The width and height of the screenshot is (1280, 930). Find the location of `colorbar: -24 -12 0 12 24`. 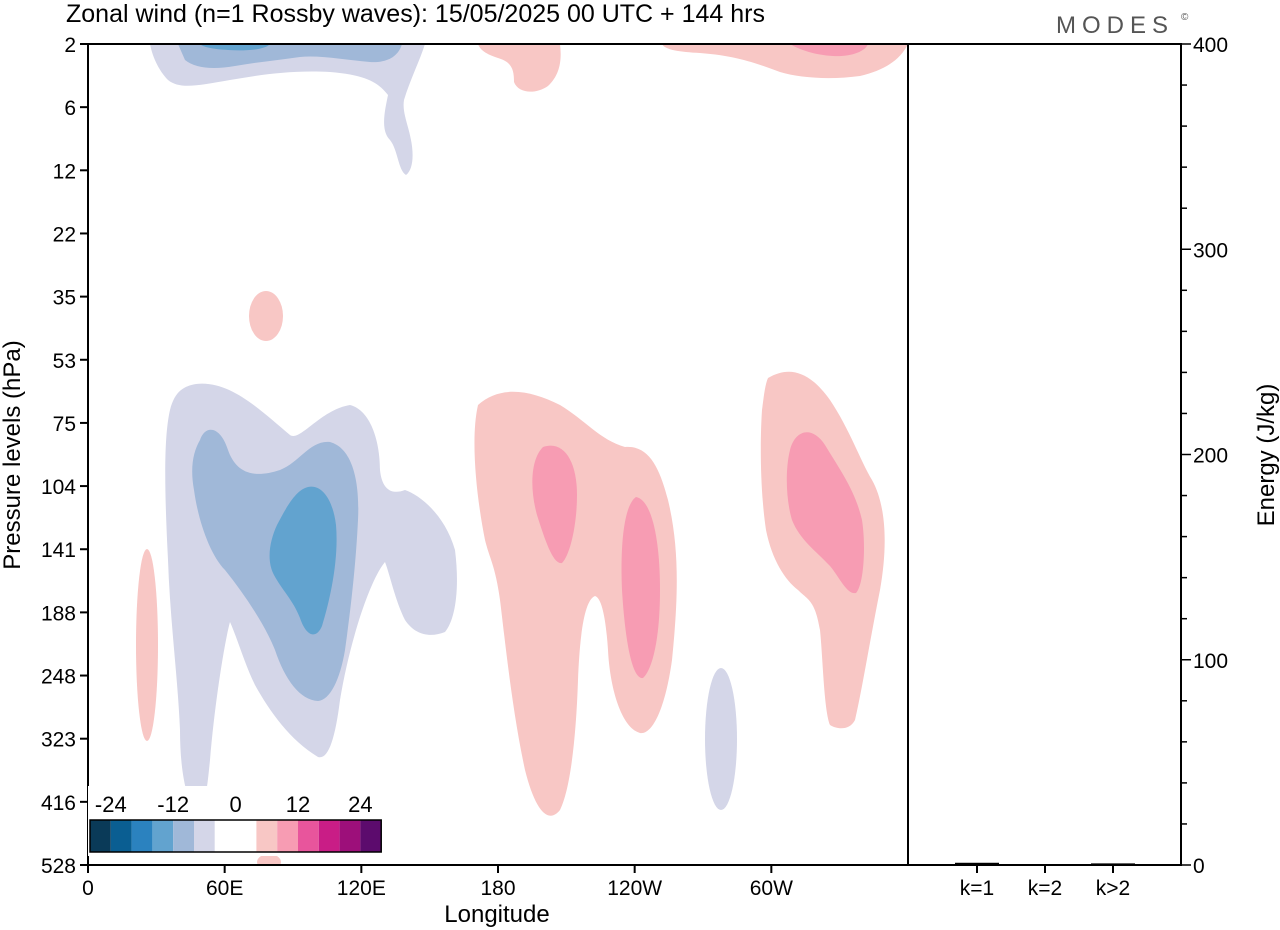

colorbar: -24 -12 0 12 24 is located at coordinates (236, 821).